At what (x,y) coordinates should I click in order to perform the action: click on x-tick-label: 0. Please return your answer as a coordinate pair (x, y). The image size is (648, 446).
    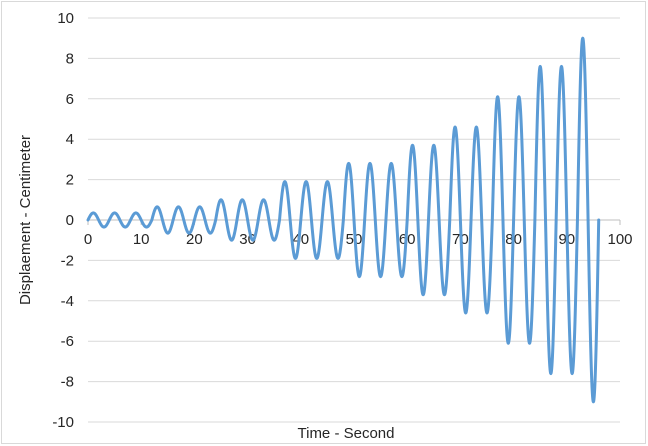
    Looking at the image, I should click on (88, 239).